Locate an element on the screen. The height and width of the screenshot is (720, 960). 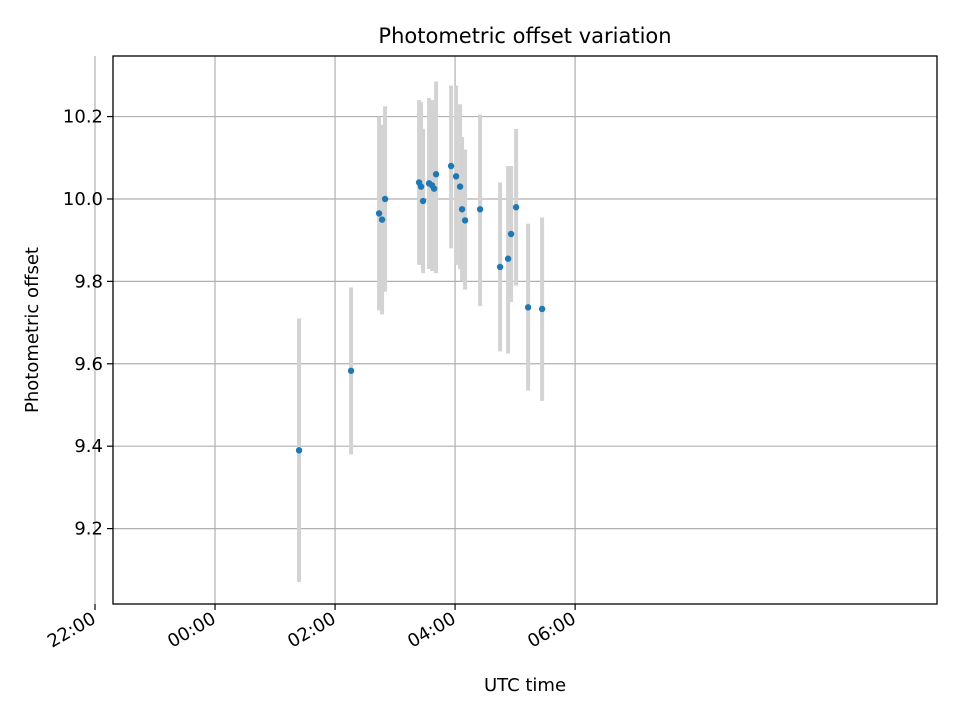
x-axis-label: UTC time is located at coordinates (525, 685).